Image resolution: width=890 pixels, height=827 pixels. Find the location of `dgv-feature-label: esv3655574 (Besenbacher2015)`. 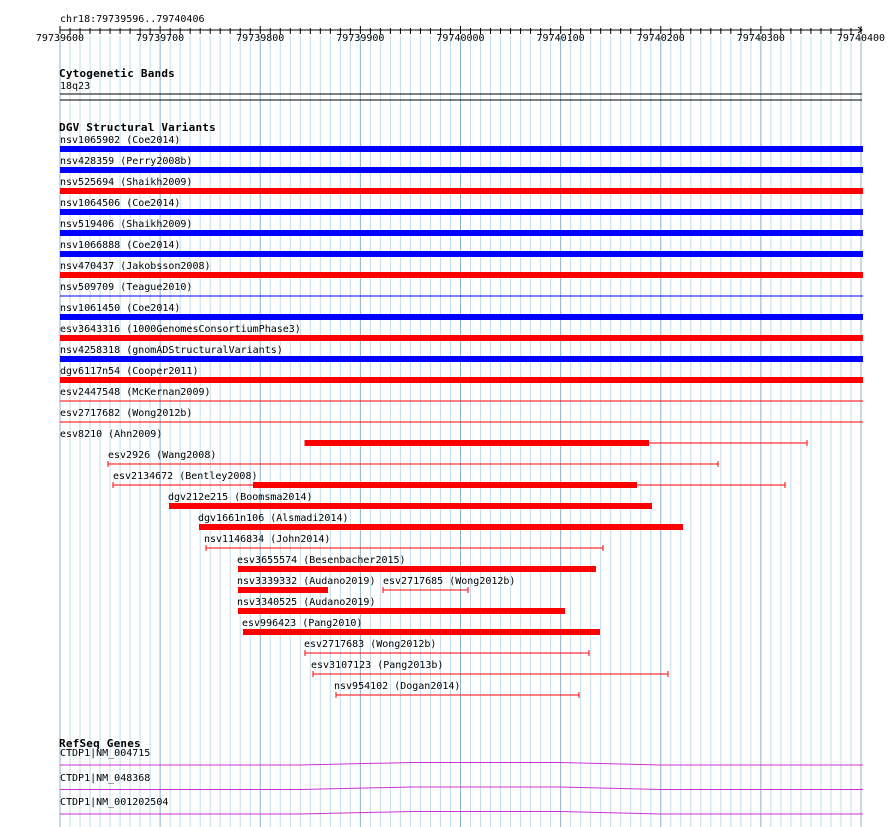

dgv-feature-label: esv3655574 (Besenbacher2015) is located at coordinates (321, 560).